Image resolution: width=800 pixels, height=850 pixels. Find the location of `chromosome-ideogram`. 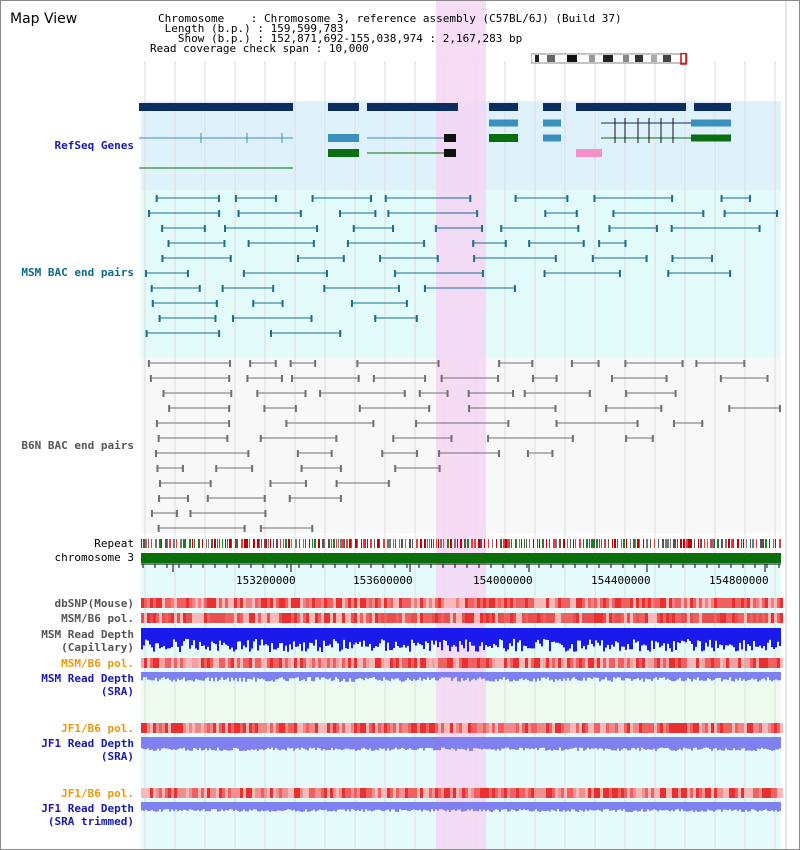

chromosome-ideogram is located at coordinates (611, 59).